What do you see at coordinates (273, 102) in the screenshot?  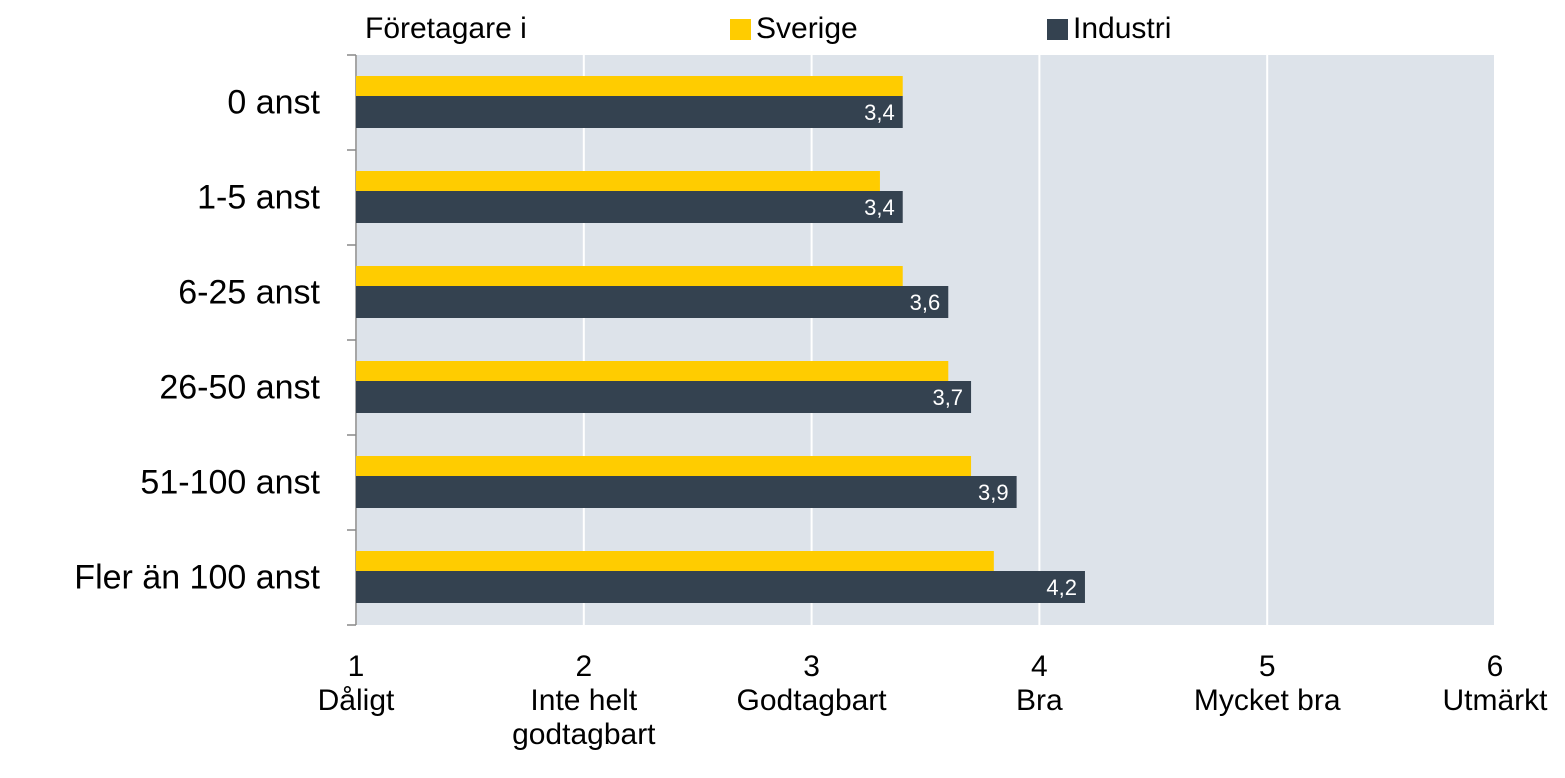 I see `y-tick-label: 0 anst` at bounding box center [273, 102].